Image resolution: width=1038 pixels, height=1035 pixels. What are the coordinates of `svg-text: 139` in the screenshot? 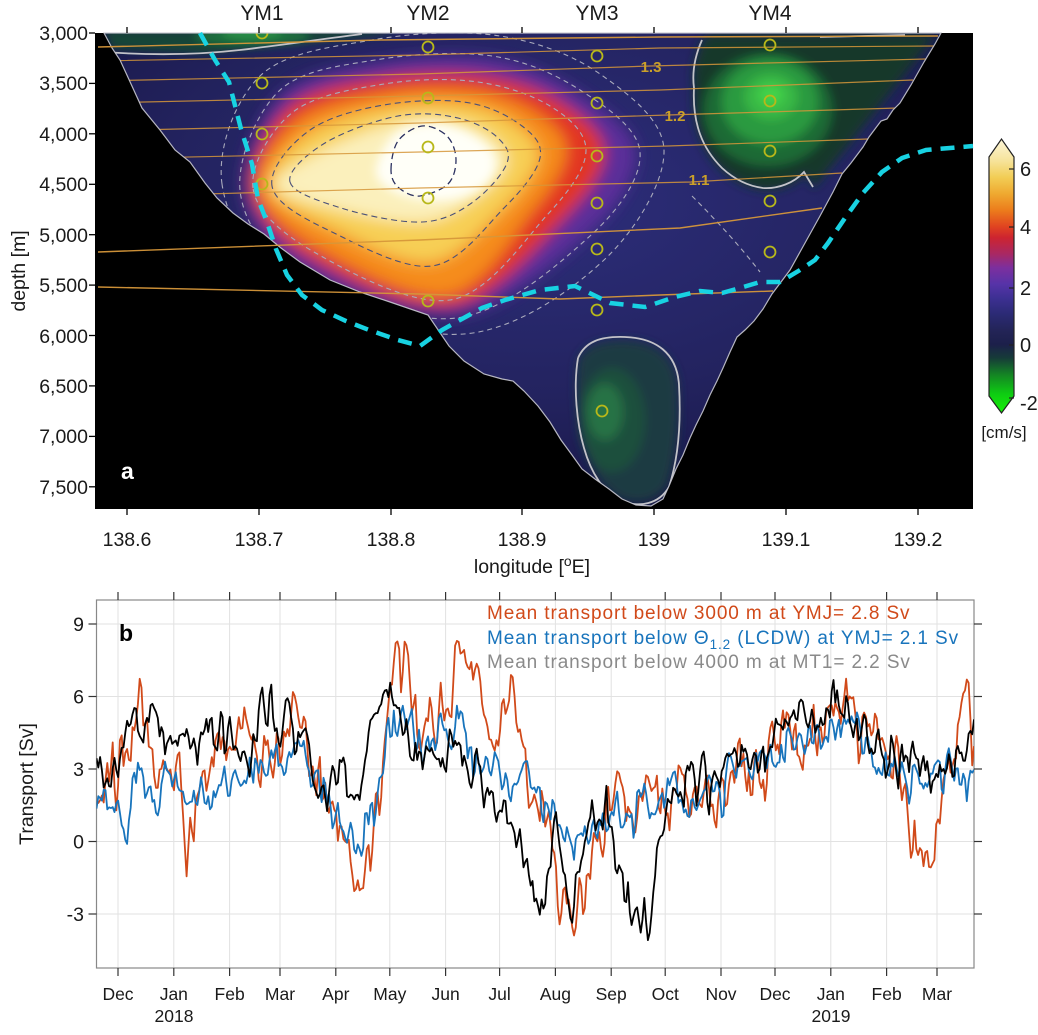 It's located at (654, 540).